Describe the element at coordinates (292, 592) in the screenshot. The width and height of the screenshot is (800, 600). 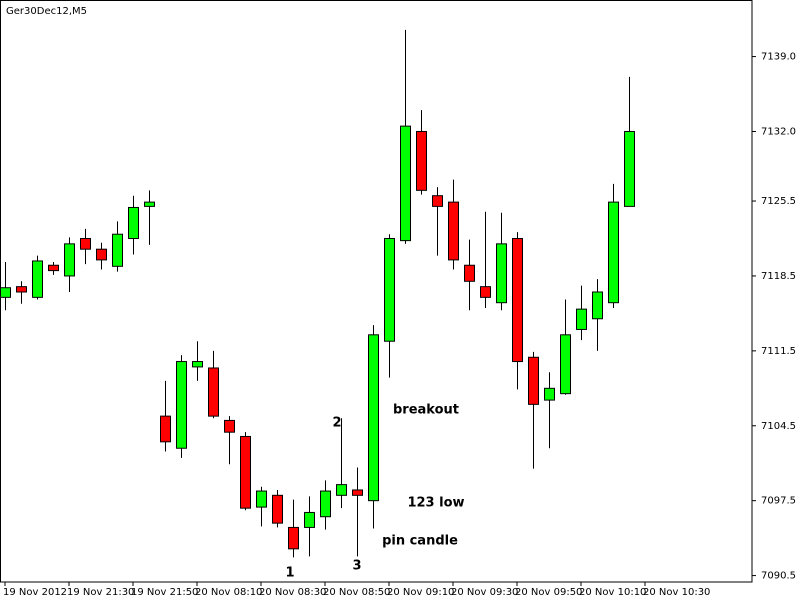
I see `x-tick-label: 20 Nov 08:30` at that location.